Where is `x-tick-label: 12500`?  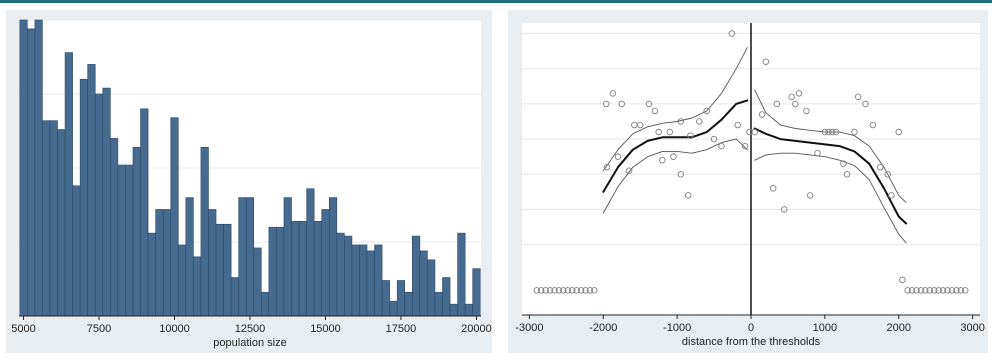 x-tick-label: 12500 is located at coordinates (250, 329).